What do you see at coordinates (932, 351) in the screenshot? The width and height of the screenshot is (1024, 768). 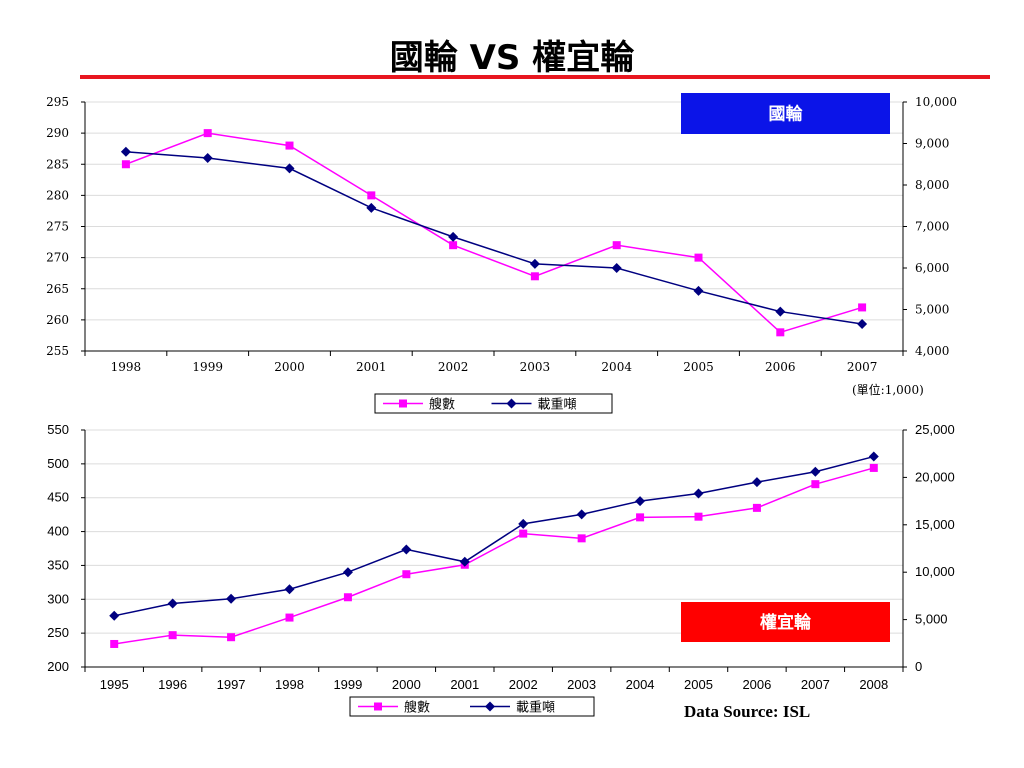 I see `right-tick-label: 4,000` at bounding box center [932, 351].